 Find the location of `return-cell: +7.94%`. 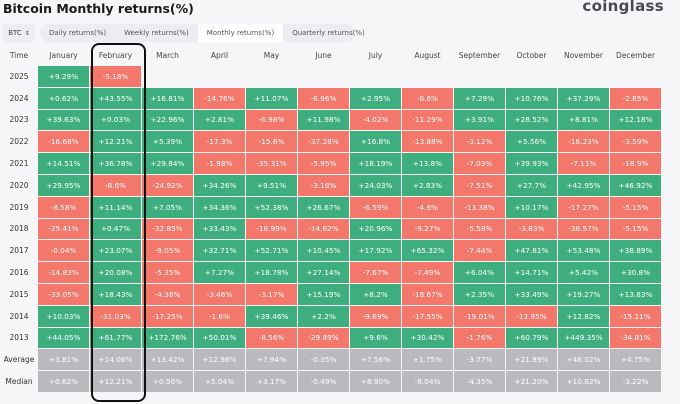

return-cell: +7.94% is located at coordinates (271, 360).